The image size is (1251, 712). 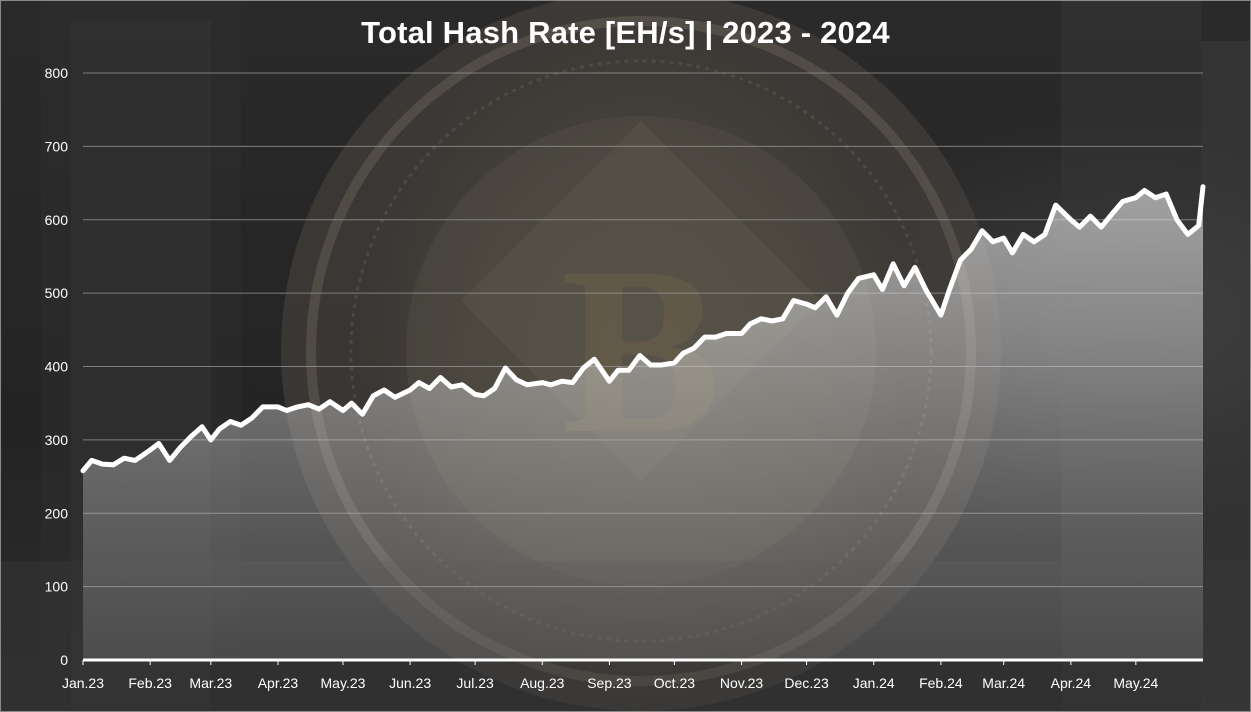 I want to click on y-axis-ticks: 0 100 200 300 400 500 600 700 800, so click(x=57, y=366).